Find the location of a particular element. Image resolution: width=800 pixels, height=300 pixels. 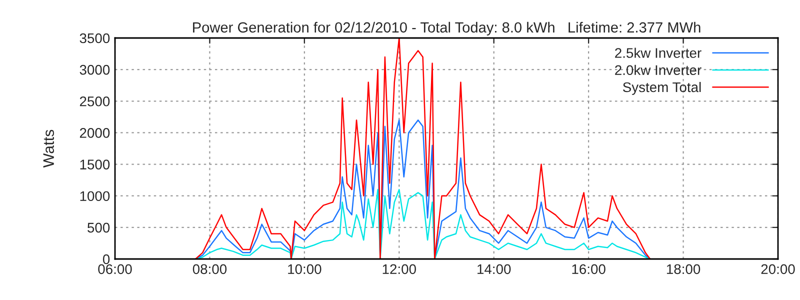

y-tick-label: 3500 is located at coordinates (95, 38).